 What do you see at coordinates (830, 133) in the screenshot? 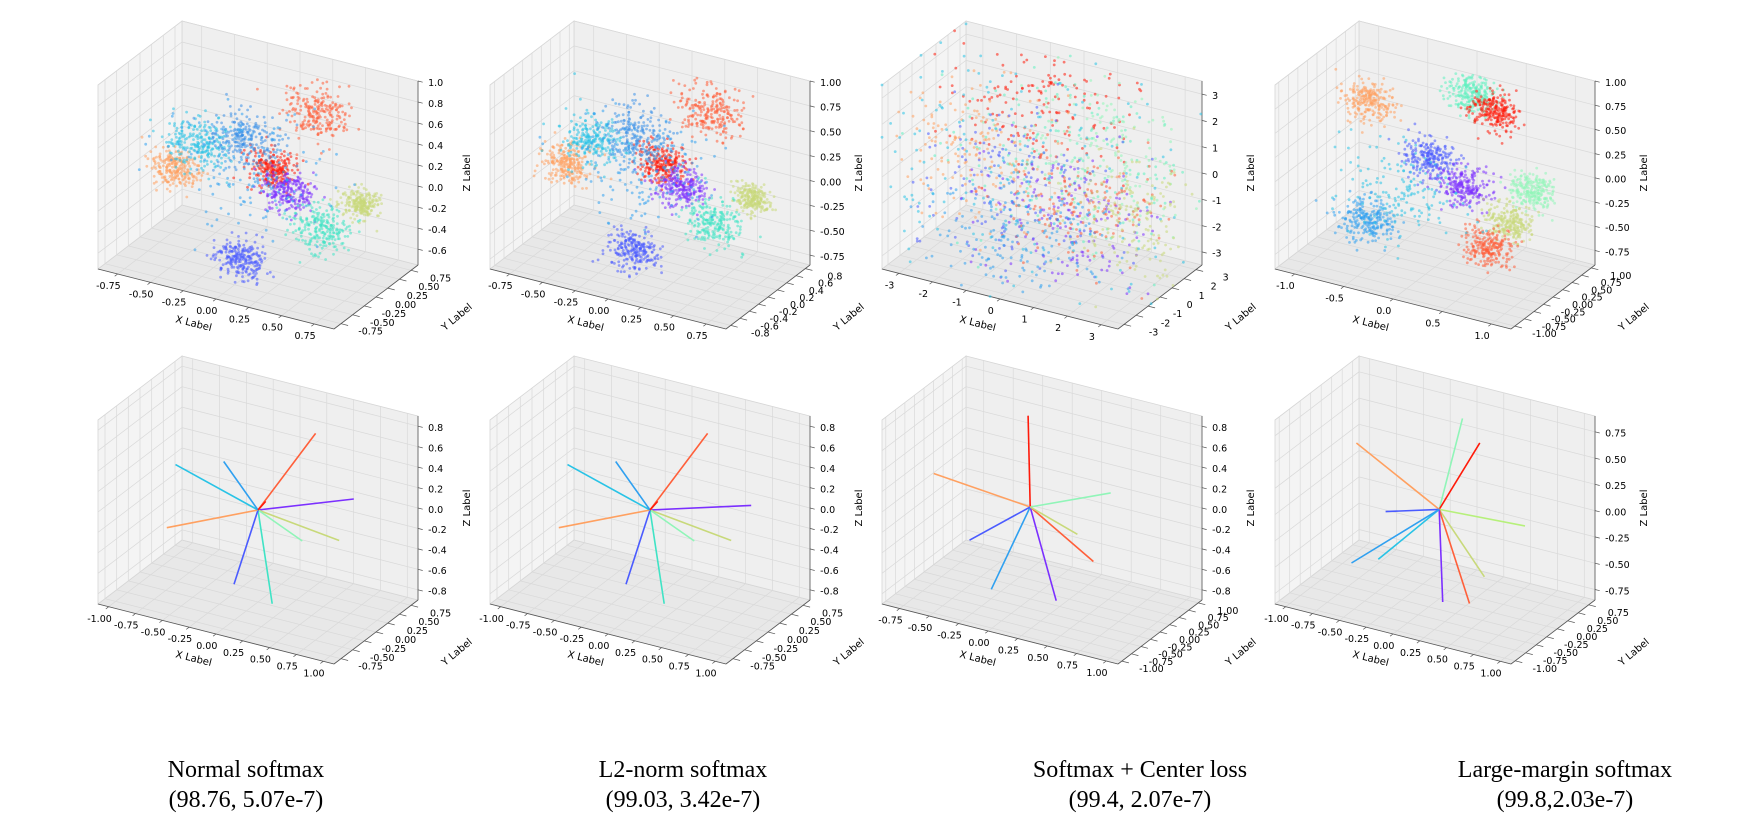
I see `z-tick-label: 0.50` at bounding box center [830, 133].